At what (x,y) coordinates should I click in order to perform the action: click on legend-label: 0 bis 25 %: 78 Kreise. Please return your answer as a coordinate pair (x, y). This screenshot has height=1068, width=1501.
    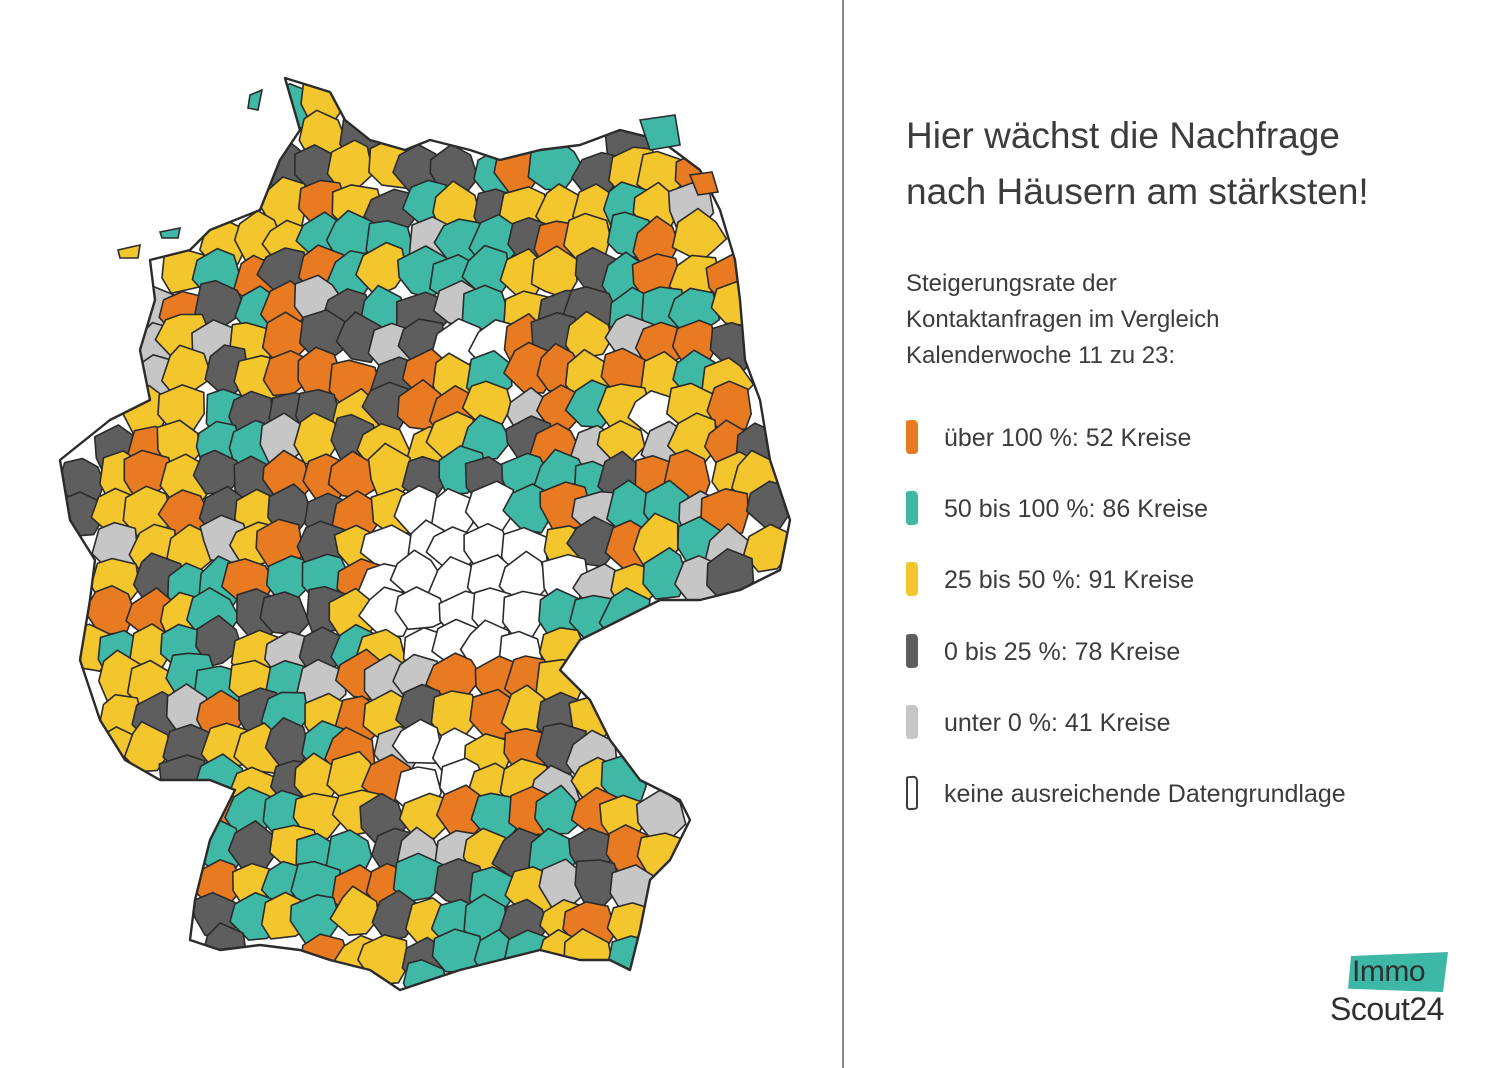
    Looking at the image, I should click on (1062, 652).